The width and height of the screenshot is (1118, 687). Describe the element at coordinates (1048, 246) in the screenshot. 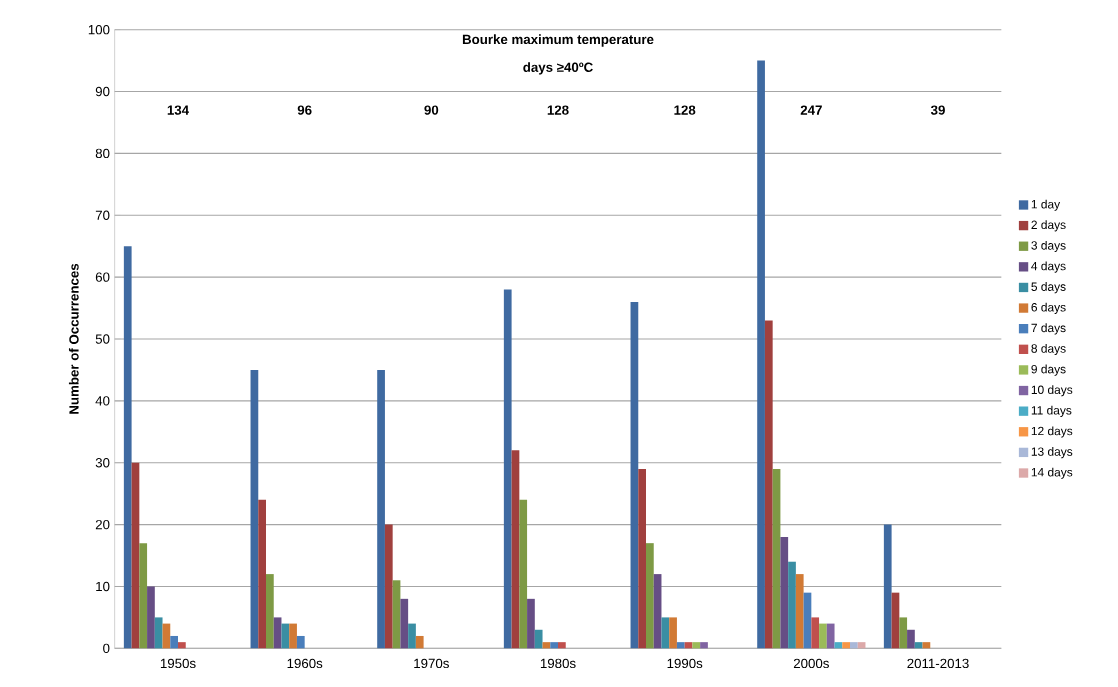

I see `legend-label: 3 days` at that location.